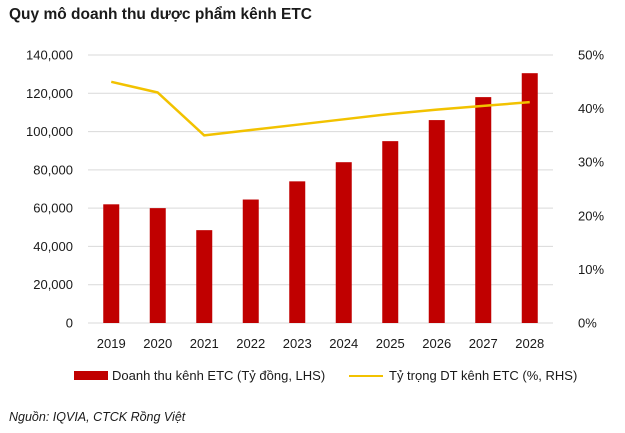 The height and width of the screenshot is (433, 625). What do you see at coordinates (390, 343) in the screenshot?
I see `x-tick-label: 2025` at bounding box center [390, 343].